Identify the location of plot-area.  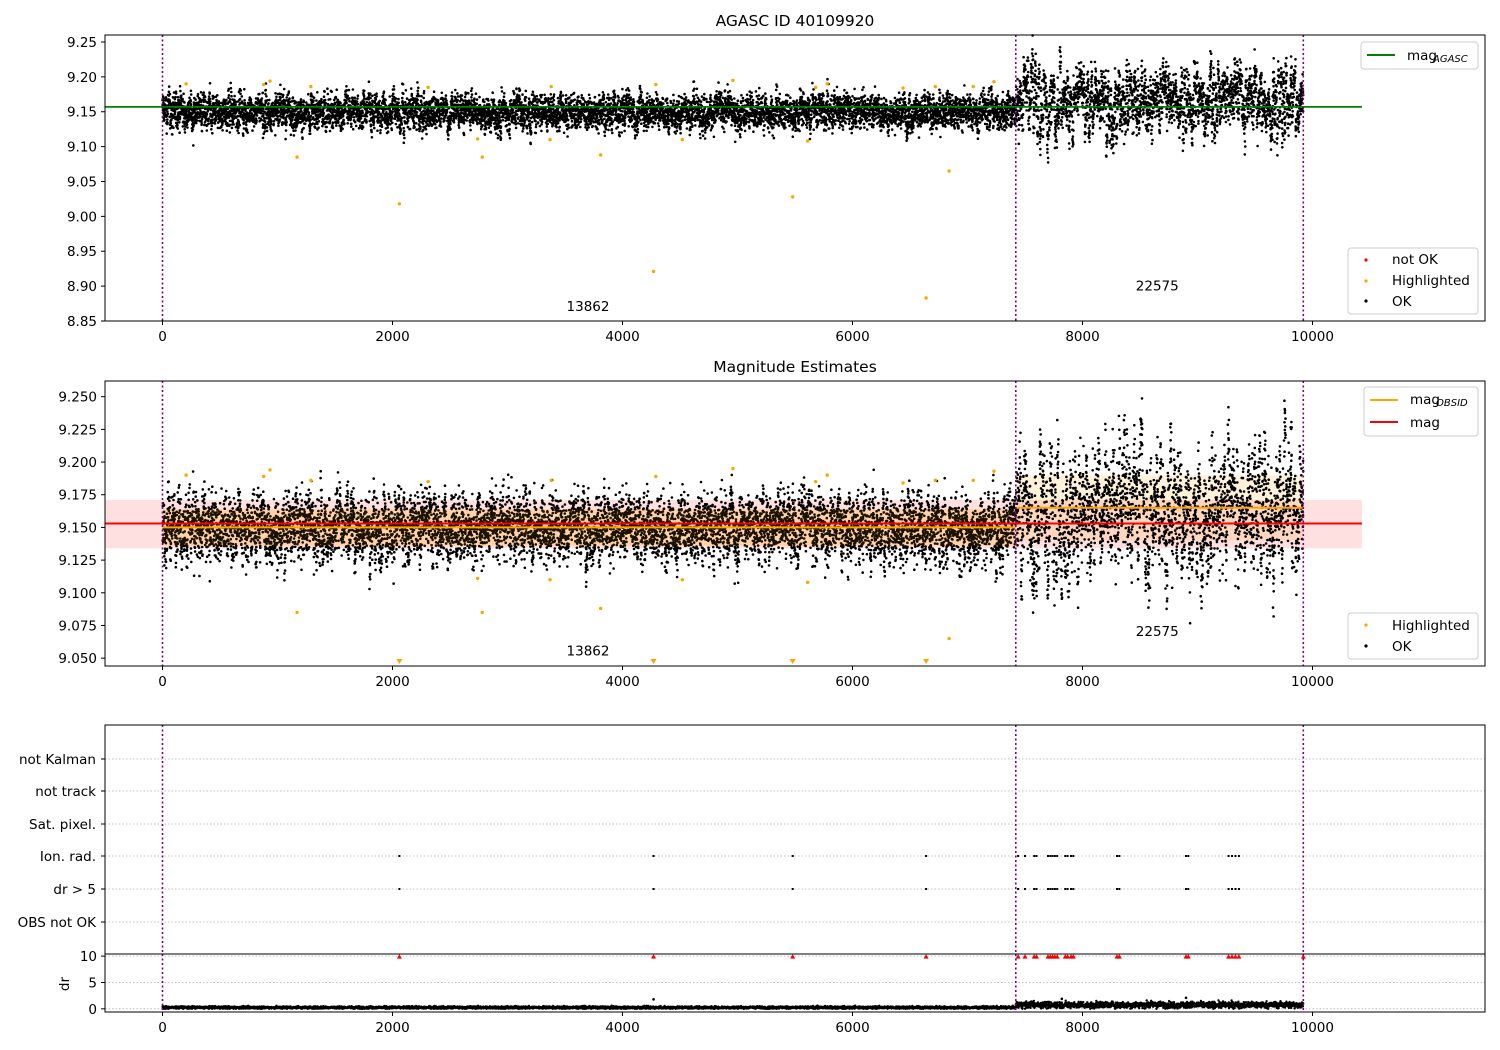
(795, 983).